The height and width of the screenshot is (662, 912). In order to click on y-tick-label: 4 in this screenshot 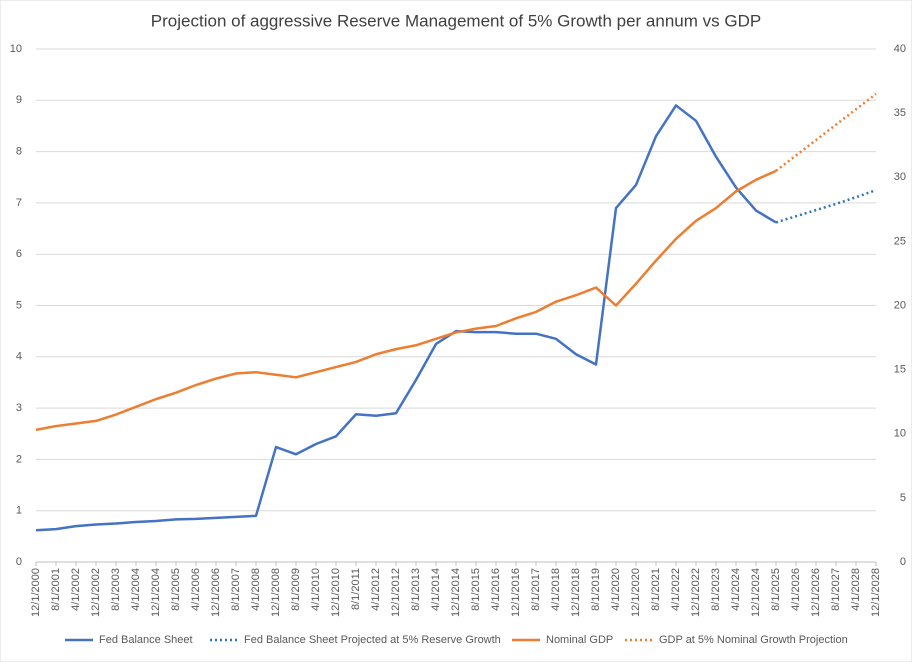, I will do `click(19, 357)`.